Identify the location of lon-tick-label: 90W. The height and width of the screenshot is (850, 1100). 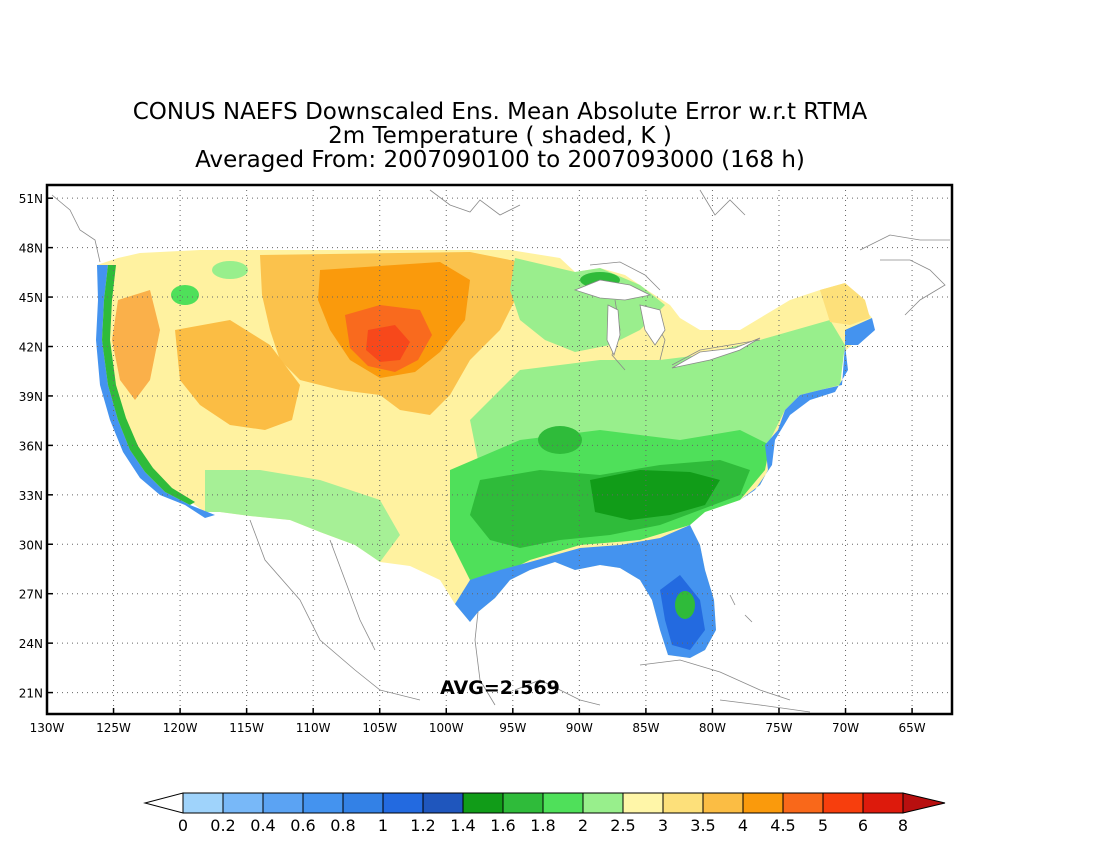
(579, 728).